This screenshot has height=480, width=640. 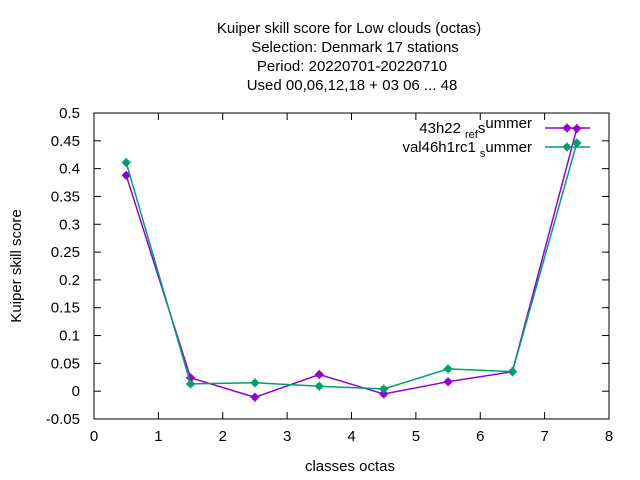 I want to click on y-tick-label: 0.2, so click(x=69, y=280).